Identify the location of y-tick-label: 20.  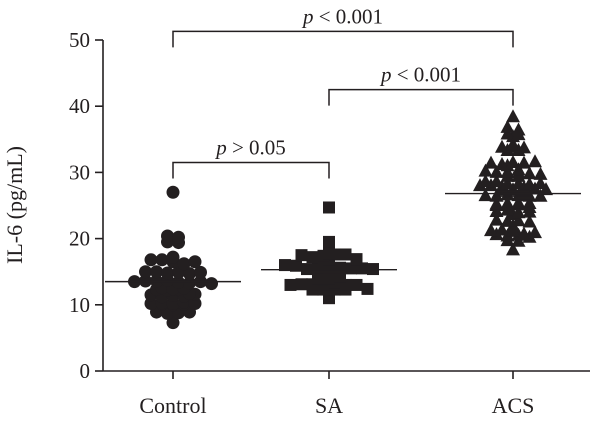
(79, 239).